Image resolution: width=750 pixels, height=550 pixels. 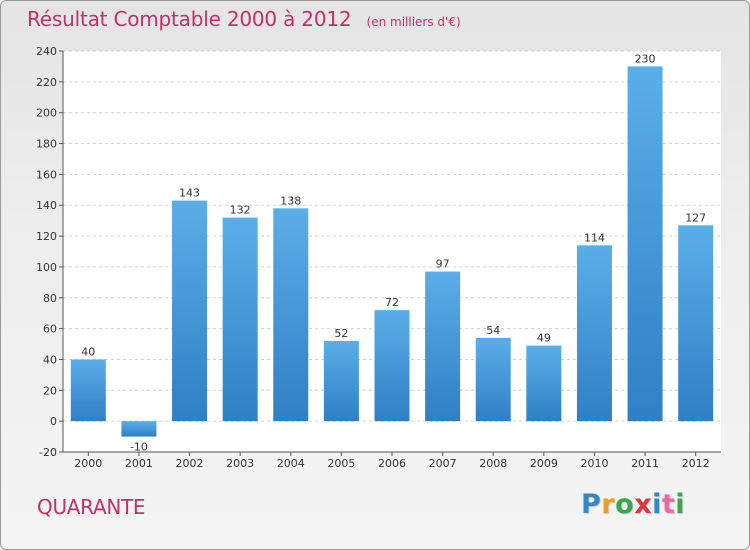 What do you see at coordinates (341, 333) in the screenshot?
I see `data-label: 52` at bounding box center [341, 333].